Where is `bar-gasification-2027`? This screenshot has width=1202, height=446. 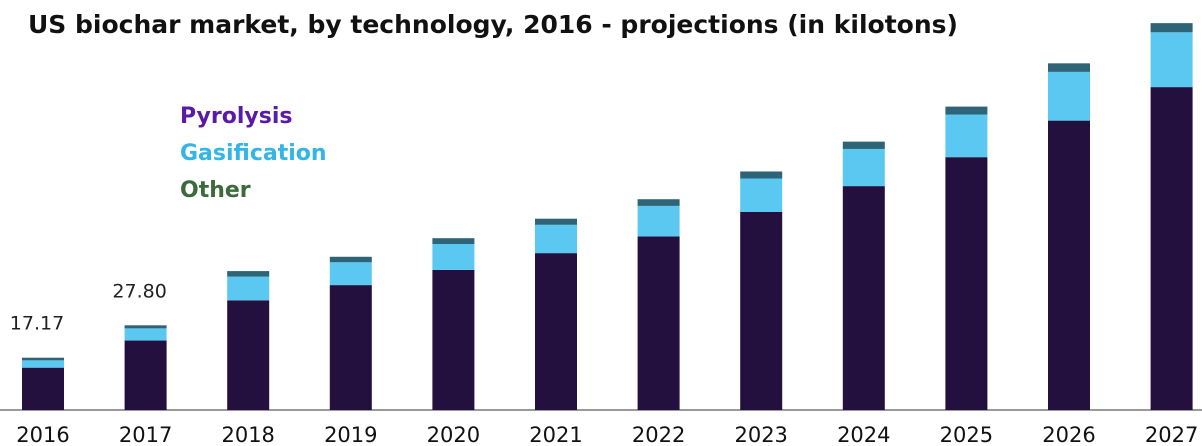 bar-gasification-2027 is located at coordinates (1171, 60).